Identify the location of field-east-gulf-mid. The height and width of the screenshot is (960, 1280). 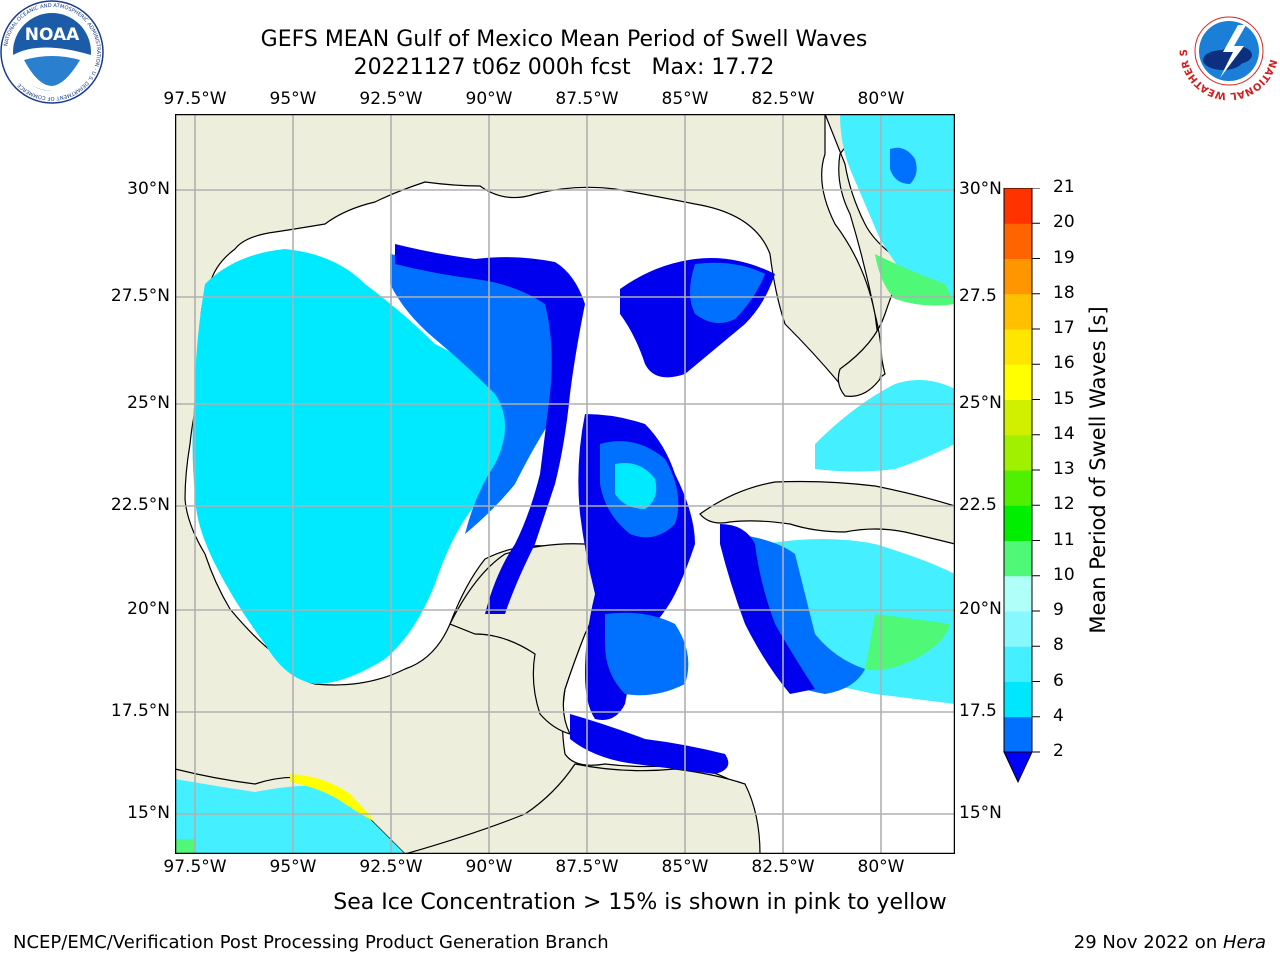
(727, 292).